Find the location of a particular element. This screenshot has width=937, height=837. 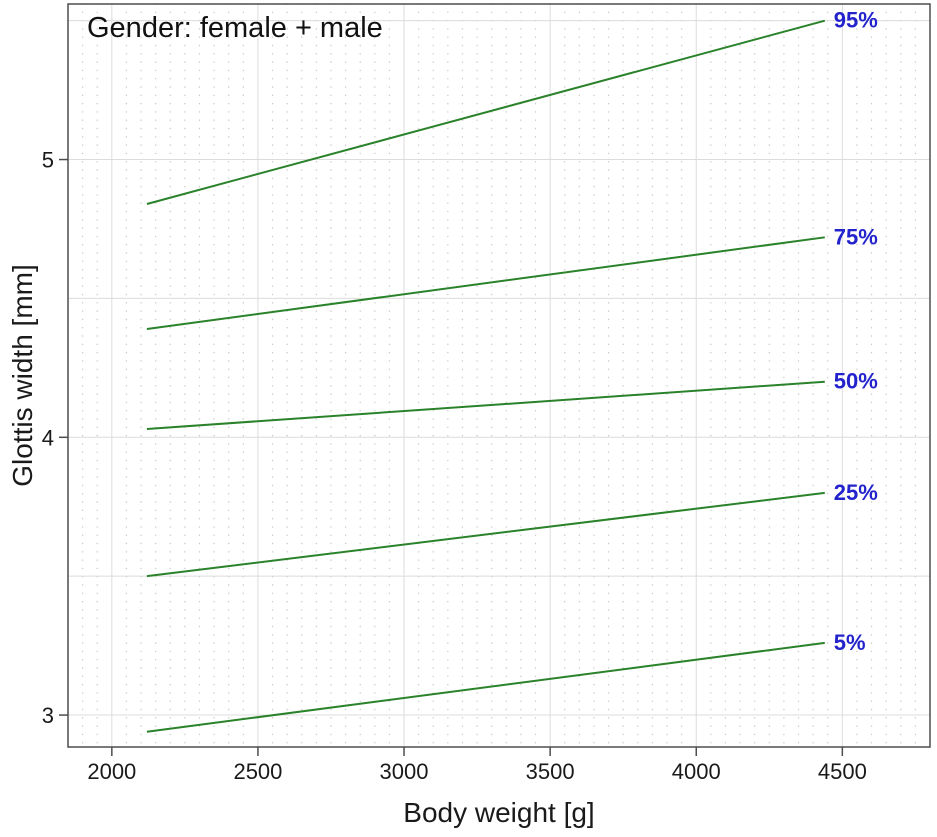

y-tick-label: 3 is located at coordinates (48, 715).